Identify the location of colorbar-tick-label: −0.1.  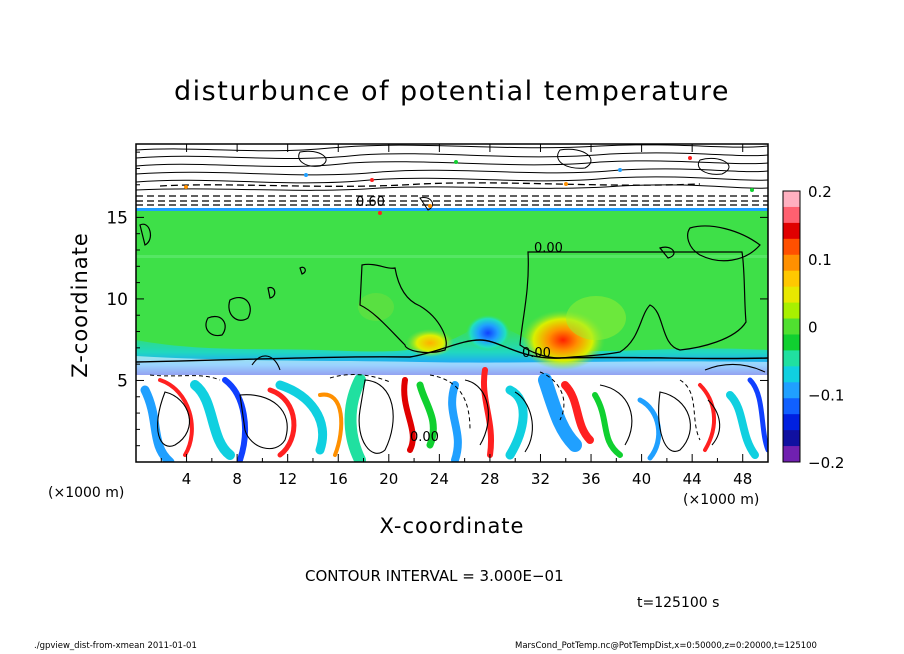
(826, 395).